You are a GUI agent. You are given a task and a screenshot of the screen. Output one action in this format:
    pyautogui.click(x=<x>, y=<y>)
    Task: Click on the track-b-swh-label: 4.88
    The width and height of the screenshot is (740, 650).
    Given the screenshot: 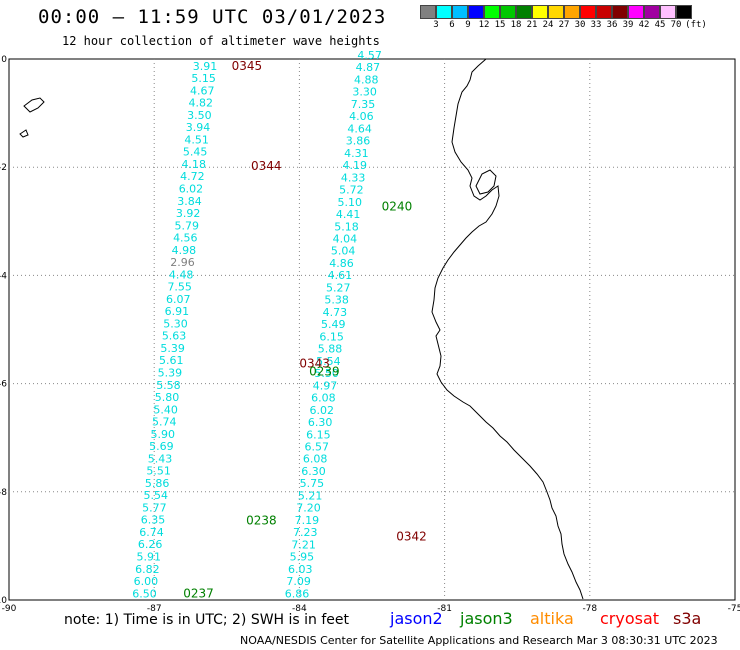 What is the action you would take?
    pyautogui.click(x=366, y=79)
    